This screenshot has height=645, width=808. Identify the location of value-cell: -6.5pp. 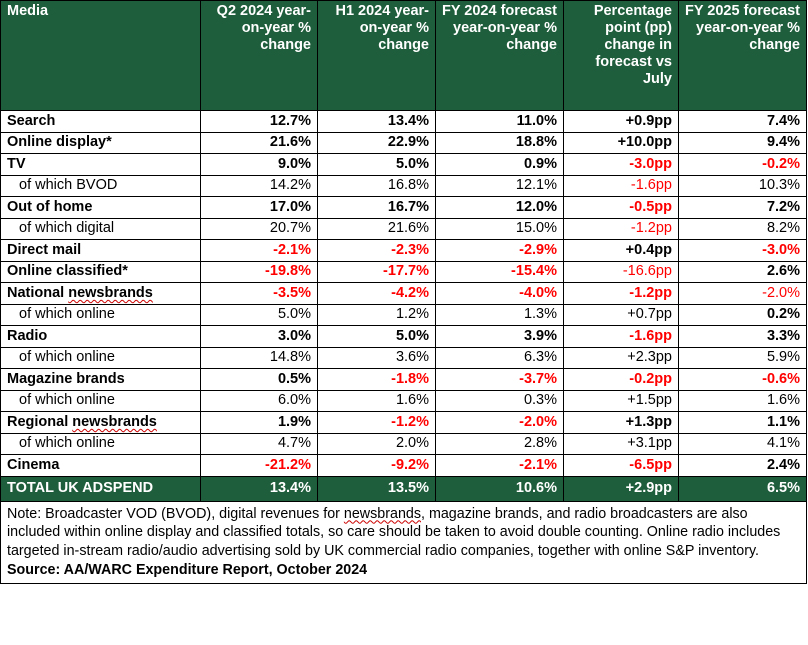
(621, 465).